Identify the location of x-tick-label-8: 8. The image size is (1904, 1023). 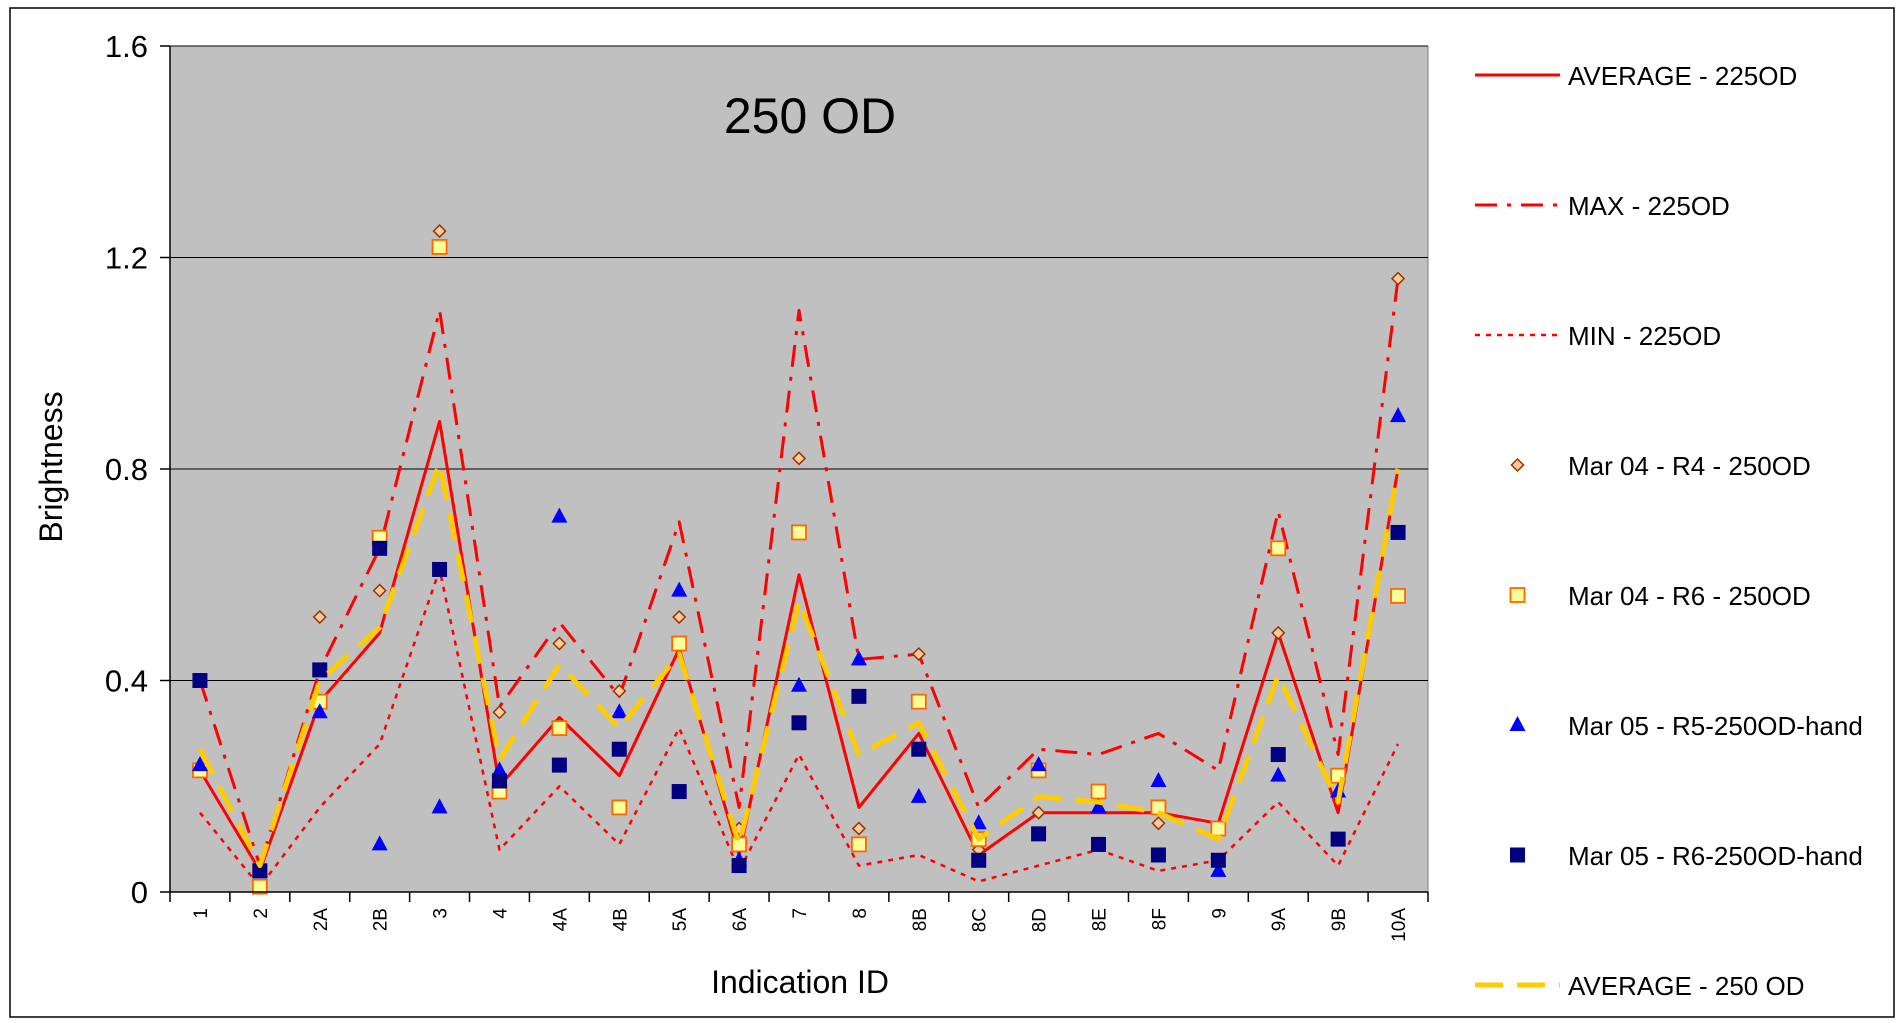
(860, 913).